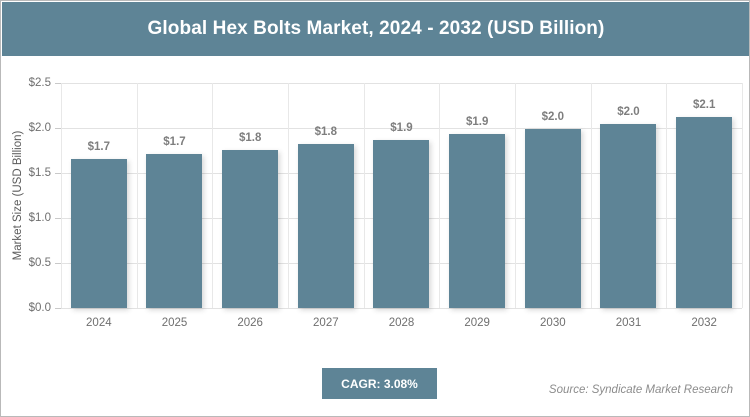 The width and height of the screenshot is (750, 417). I want to click on x-axis-label: 2025, so click(174, 323).